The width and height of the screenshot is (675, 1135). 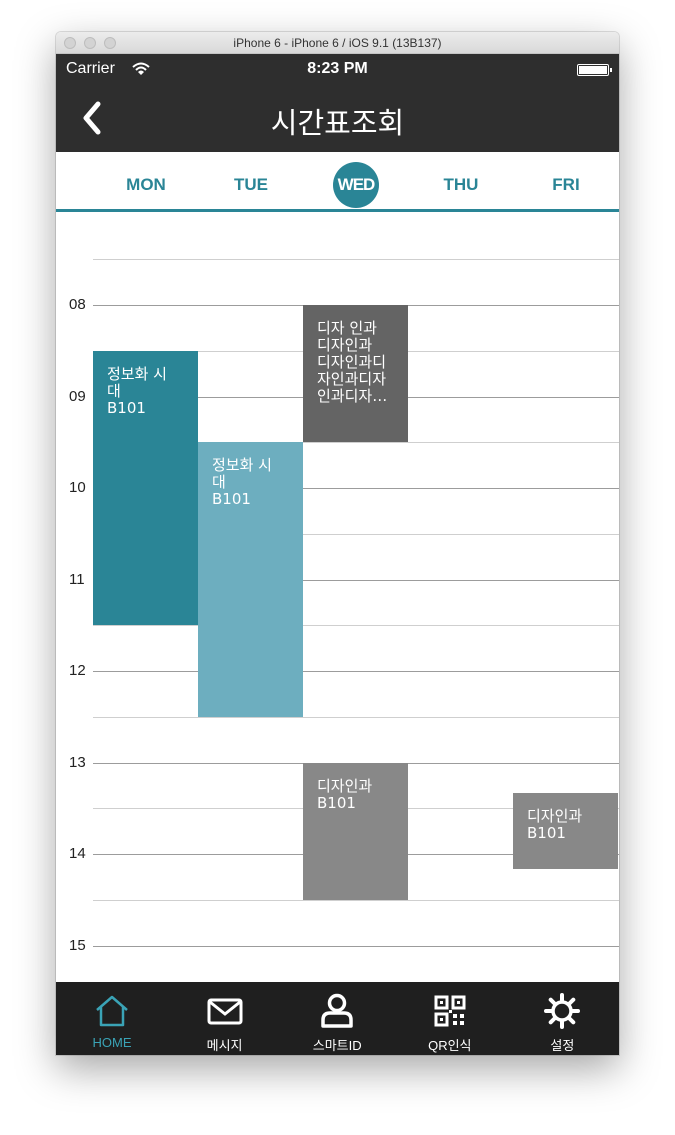 I want to click on window-title: iPhone 6 - iPhone 6 / iOS 9.1 (13B137), so click(x=337, y=43).